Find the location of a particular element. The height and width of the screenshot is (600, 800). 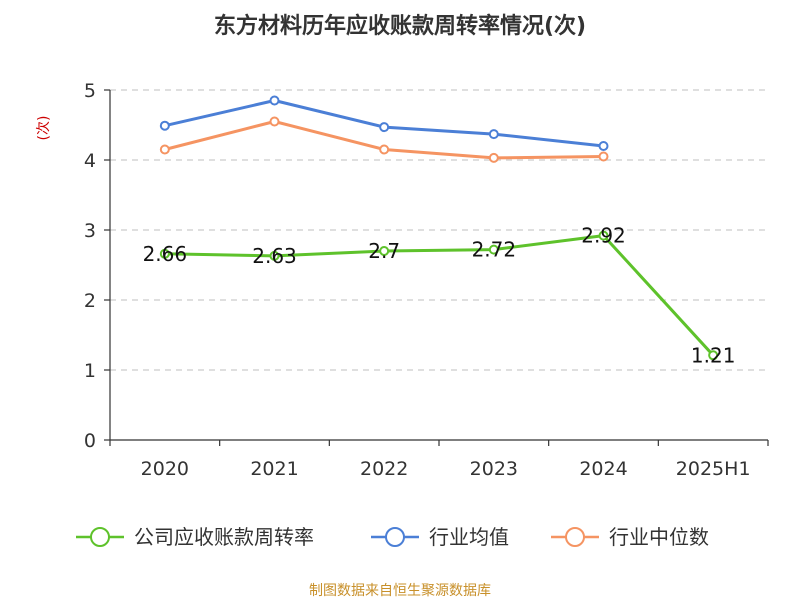

x-tick-label: 2022 is located at coordinates (384, 469).